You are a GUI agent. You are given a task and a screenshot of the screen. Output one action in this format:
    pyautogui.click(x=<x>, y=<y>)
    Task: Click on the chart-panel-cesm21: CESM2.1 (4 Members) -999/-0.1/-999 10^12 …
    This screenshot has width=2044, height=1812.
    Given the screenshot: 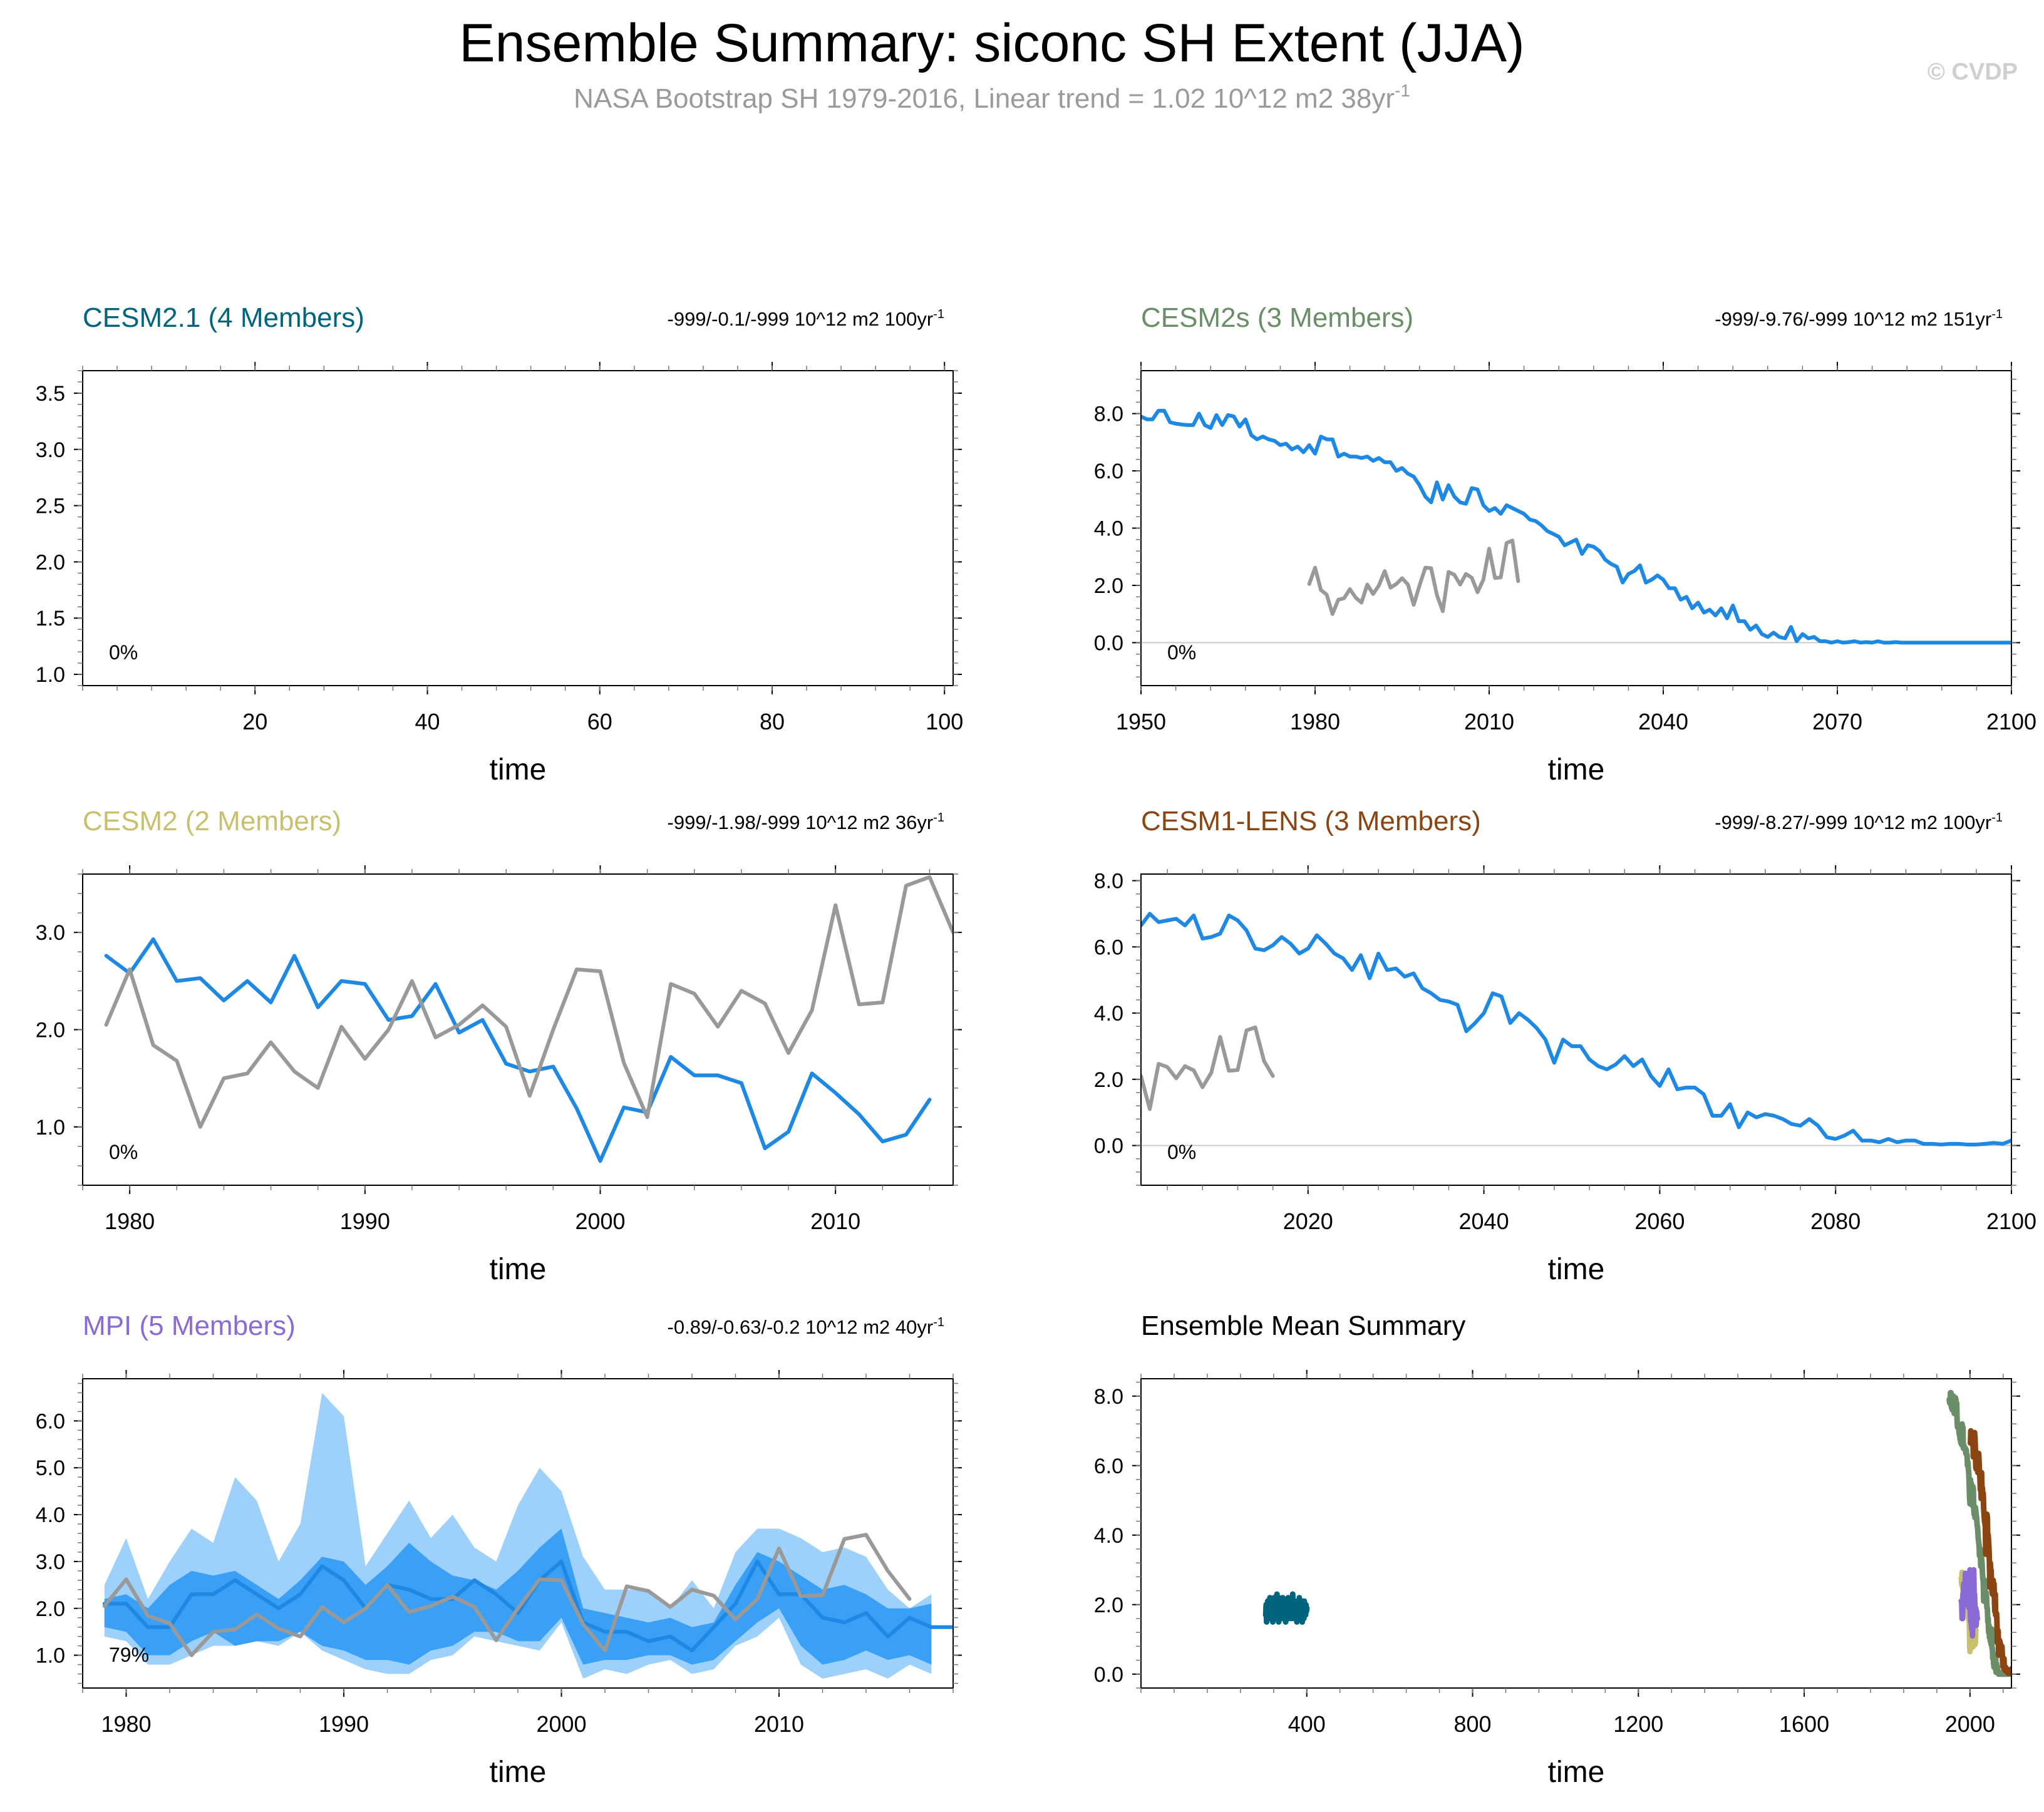 What is the action you would take?
    pyautogui.click(x=500, y=544)
    